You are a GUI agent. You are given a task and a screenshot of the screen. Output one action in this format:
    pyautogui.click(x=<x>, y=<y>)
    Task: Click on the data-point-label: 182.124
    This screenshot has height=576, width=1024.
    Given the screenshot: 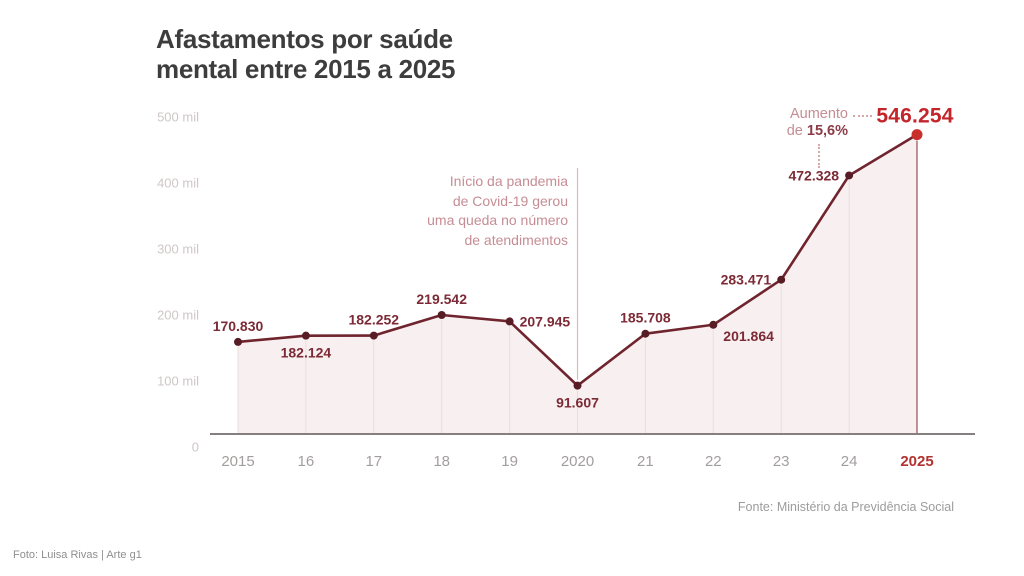 What is the action you would take?
    pyautogui.click(x=306, y=353)
    